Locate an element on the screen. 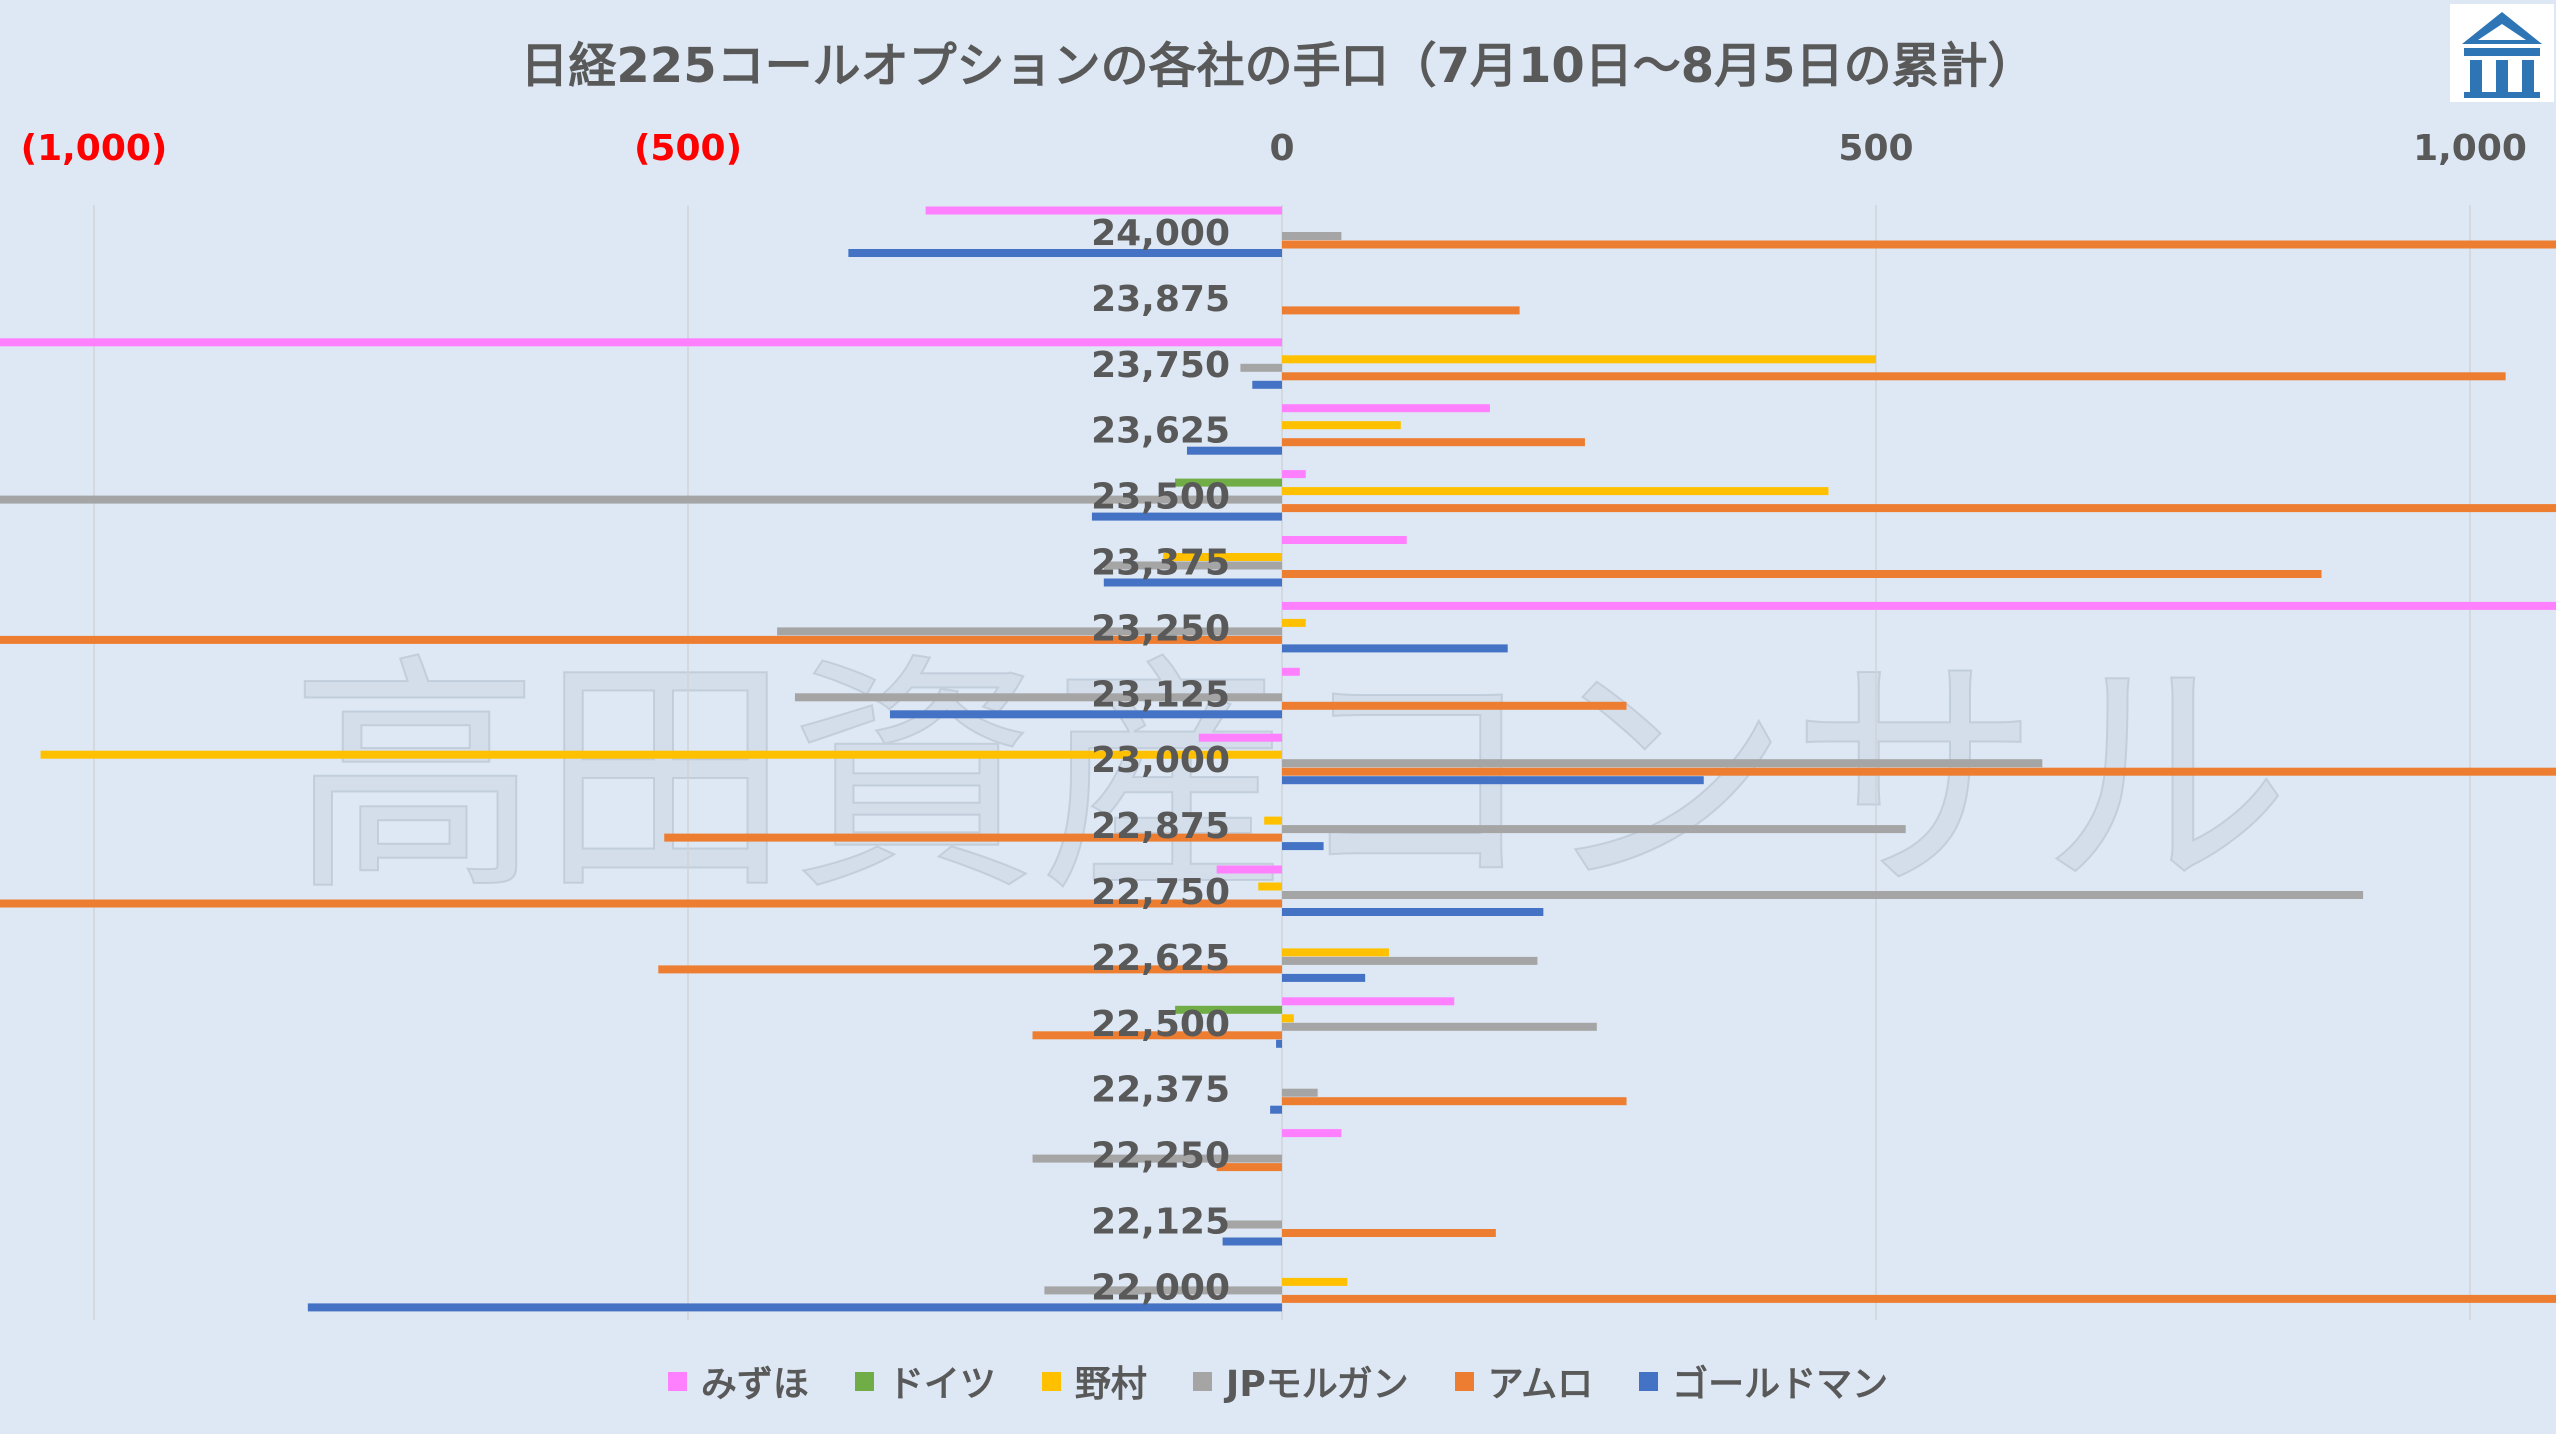  category-label: 22,500 is located at coordinates (1160, 1024).